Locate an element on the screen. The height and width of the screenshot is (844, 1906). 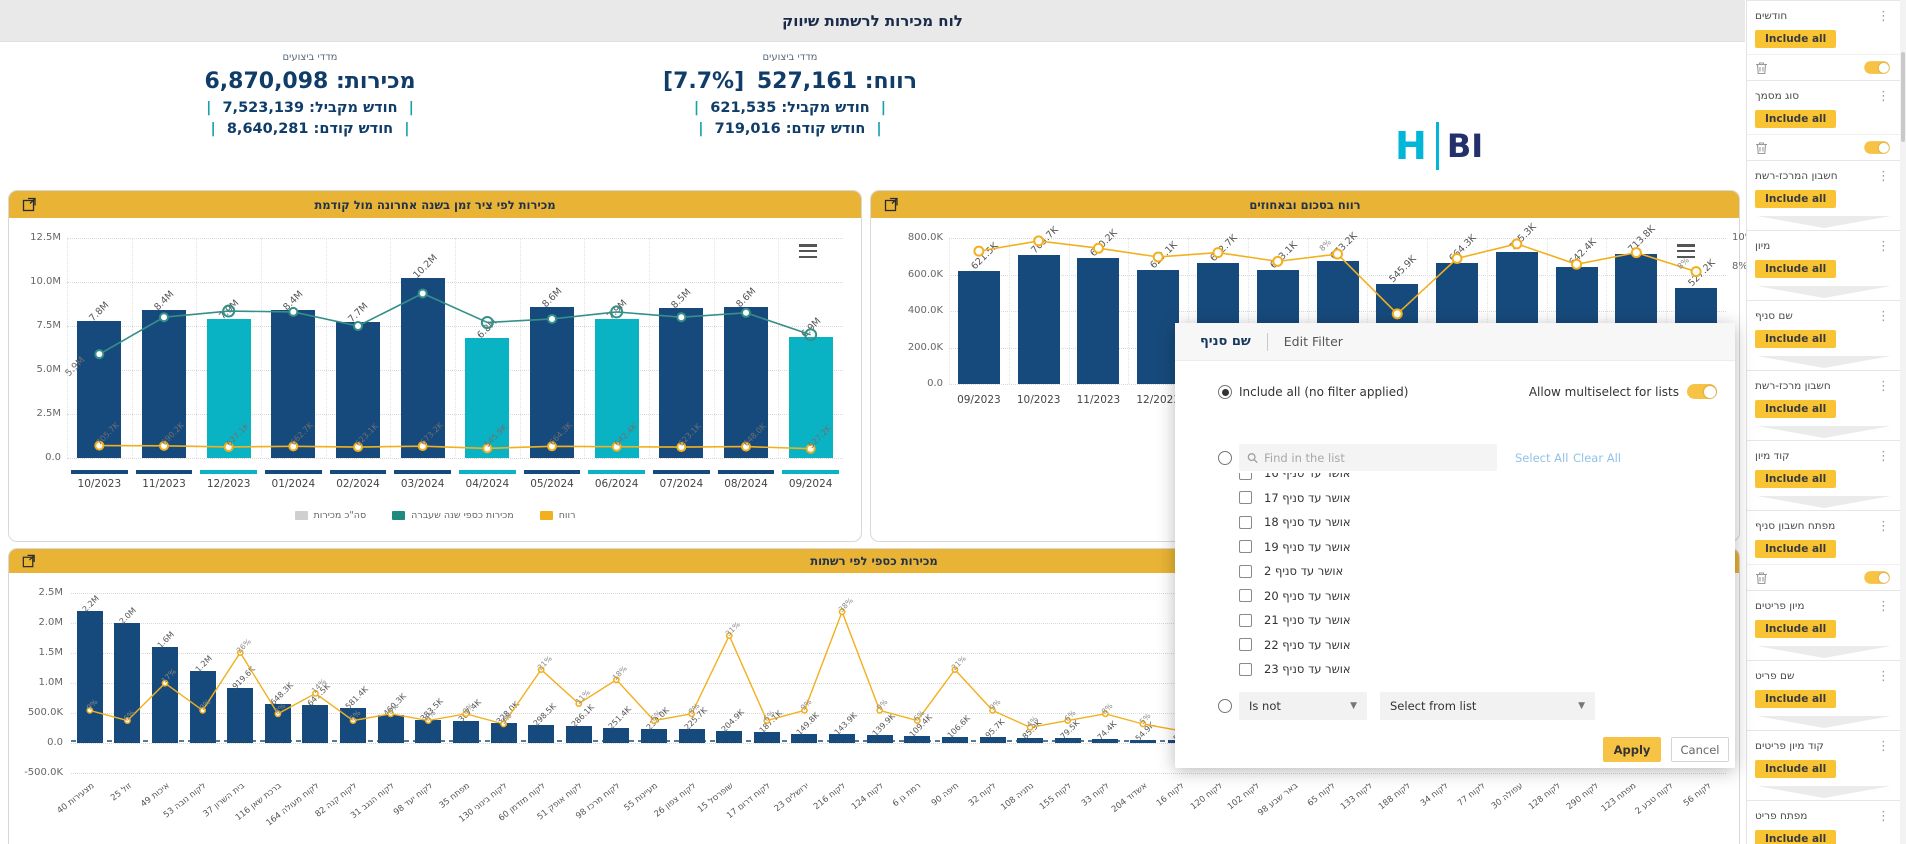
checklist-item: אושר עד סניף 18 is located at coordinates (1404, 522).